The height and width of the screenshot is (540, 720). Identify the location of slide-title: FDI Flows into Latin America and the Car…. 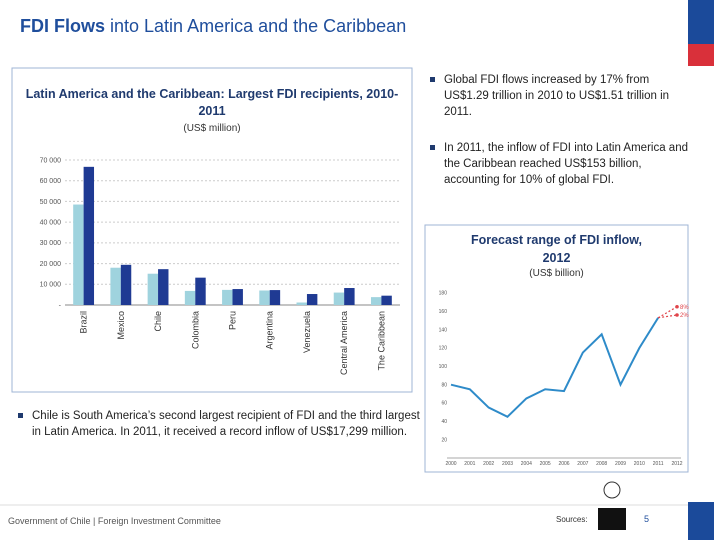
(213, 26).